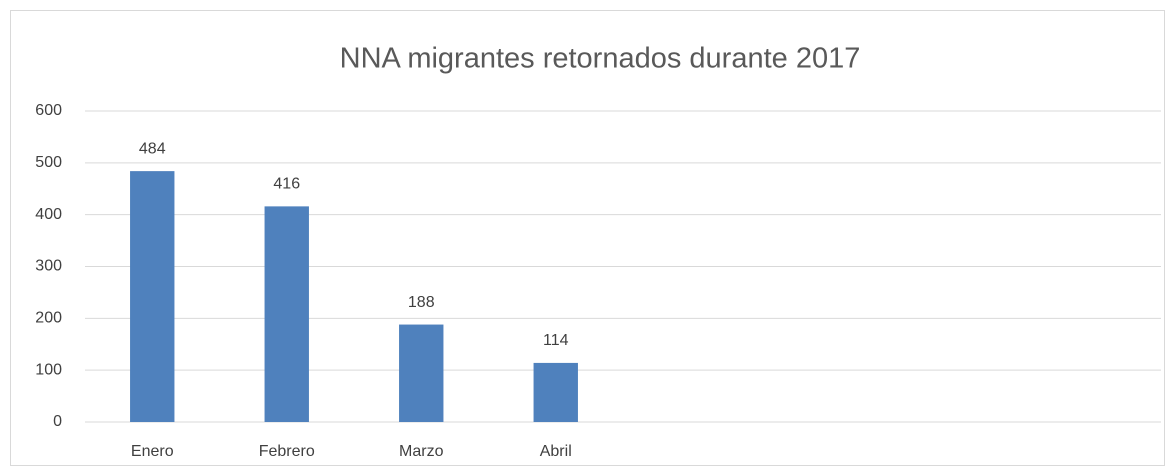  What do you see at coordinates (152, 451) in the screenshot?
I see `x-tick-label: Enero` at bounding box center [152, 451].